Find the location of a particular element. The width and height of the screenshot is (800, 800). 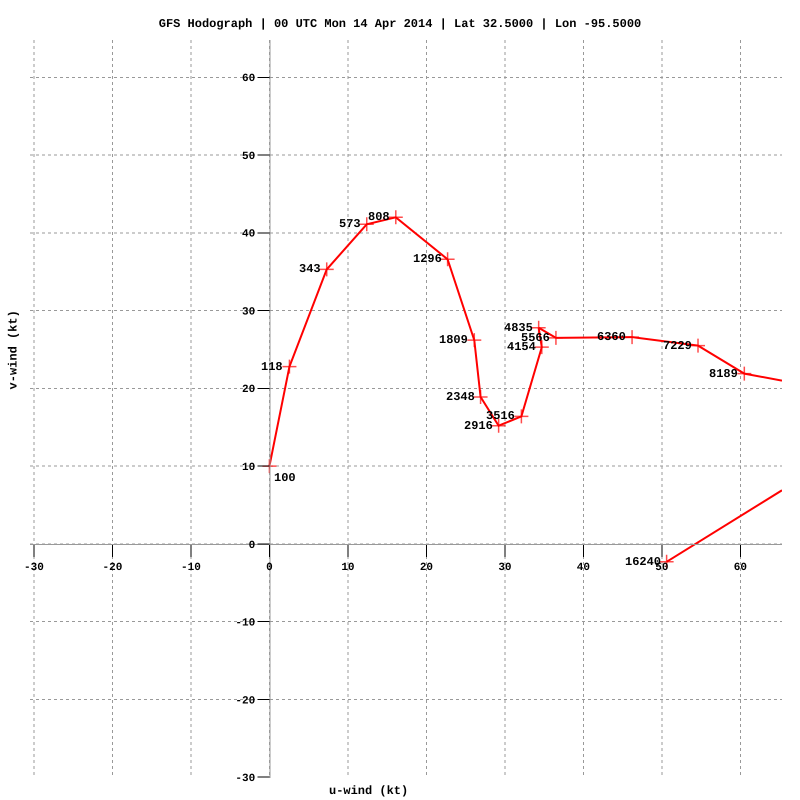

x-tick-label: -20 is located at coordinates (112, 568).